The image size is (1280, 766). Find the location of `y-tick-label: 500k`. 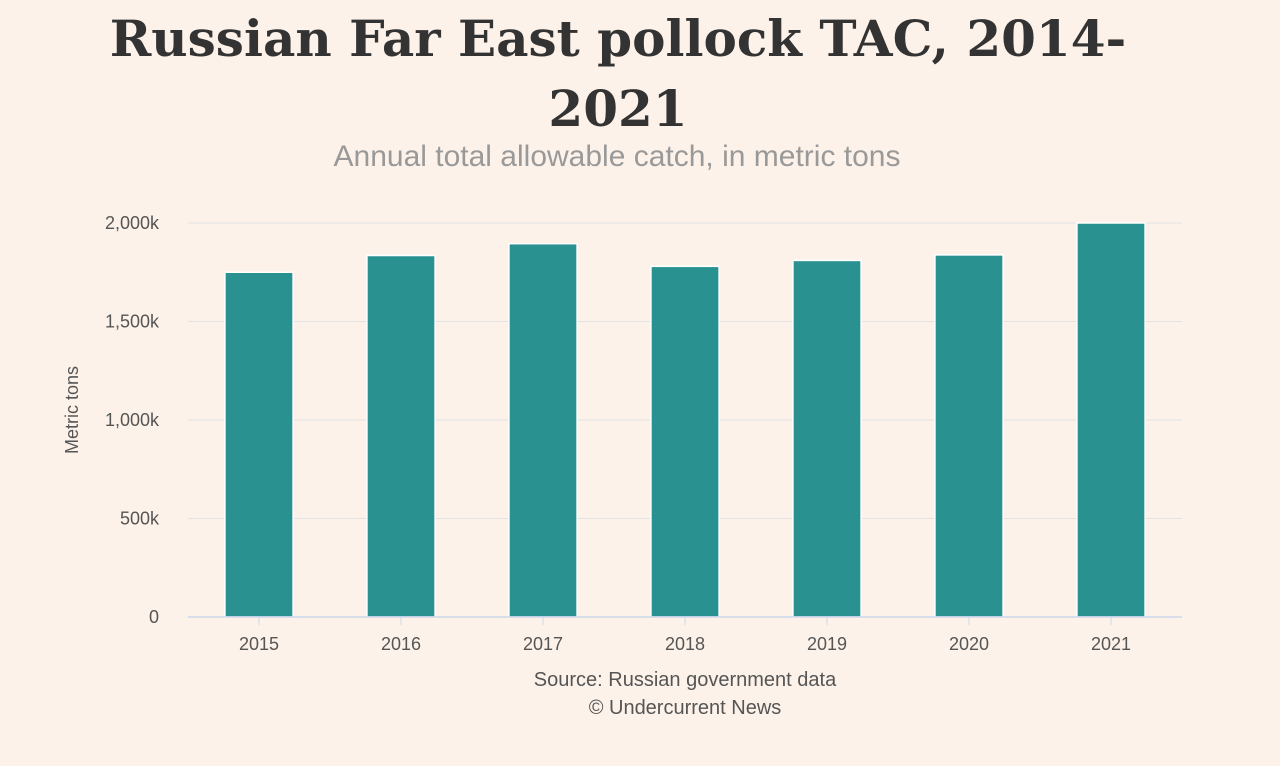

y-tick-label: 500k is located at coordinates (140, 519).